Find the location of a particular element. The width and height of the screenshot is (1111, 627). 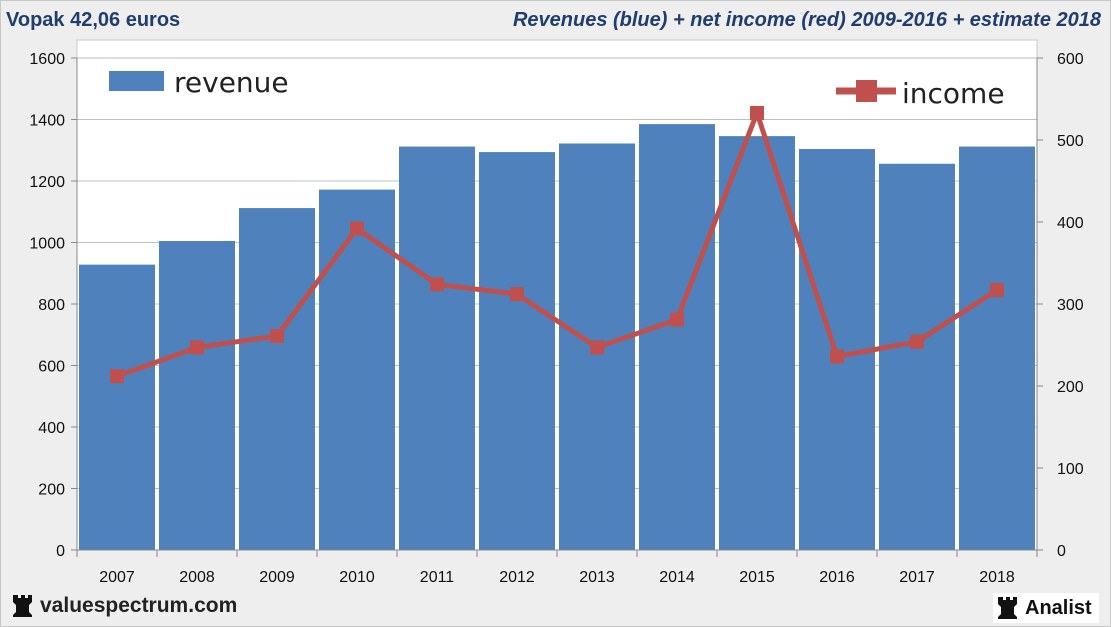

income-point-2007 is located at coordinates (117, 376).